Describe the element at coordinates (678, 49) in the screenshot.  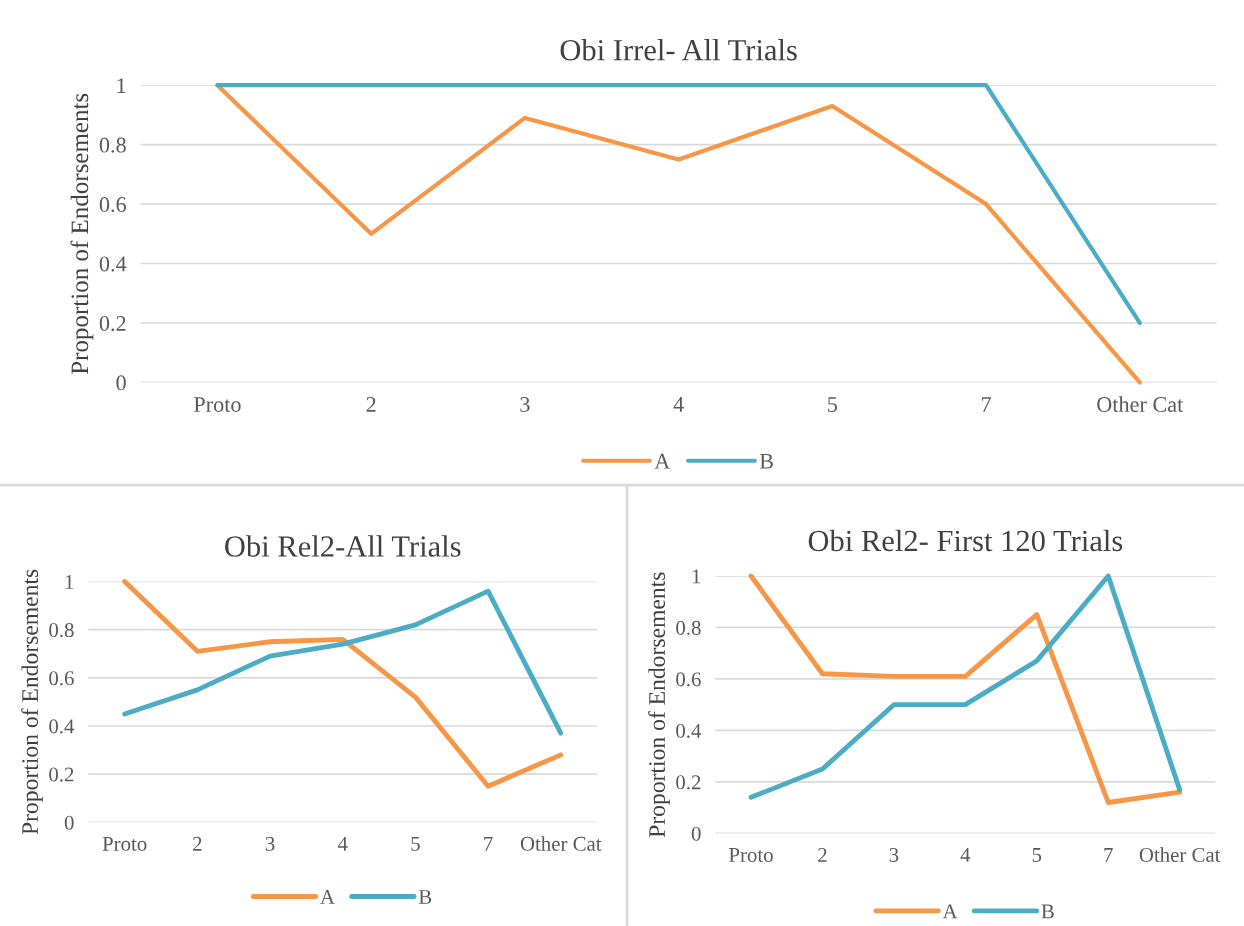
I see `chart-title: Obi Irrel- All Trials` at that location.